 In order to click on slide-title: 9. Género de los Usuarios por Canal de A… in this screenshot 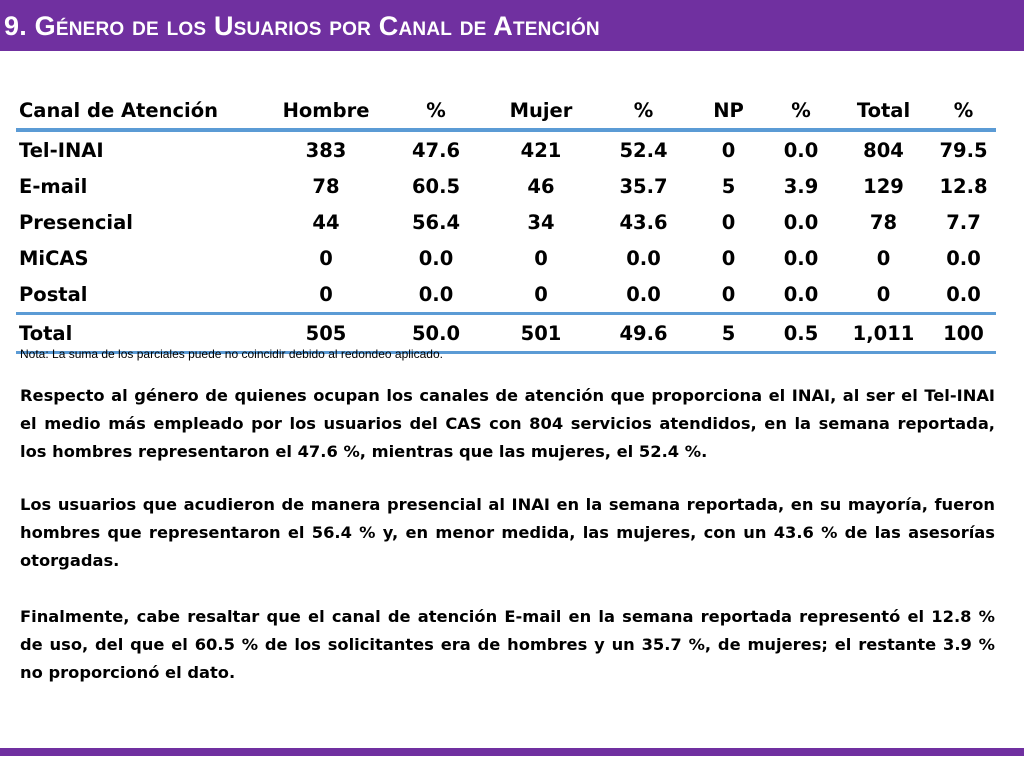, I will do `click(302, 26)`.